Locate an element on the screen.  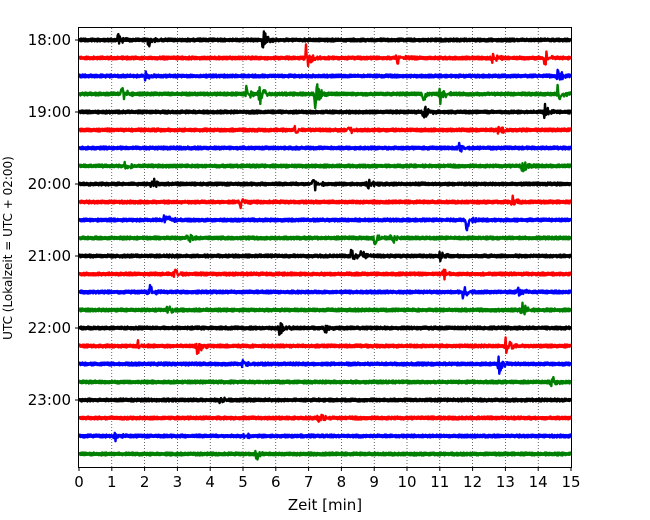
x-axis-label: Zeit [min] is located at coordinates (325, 505).